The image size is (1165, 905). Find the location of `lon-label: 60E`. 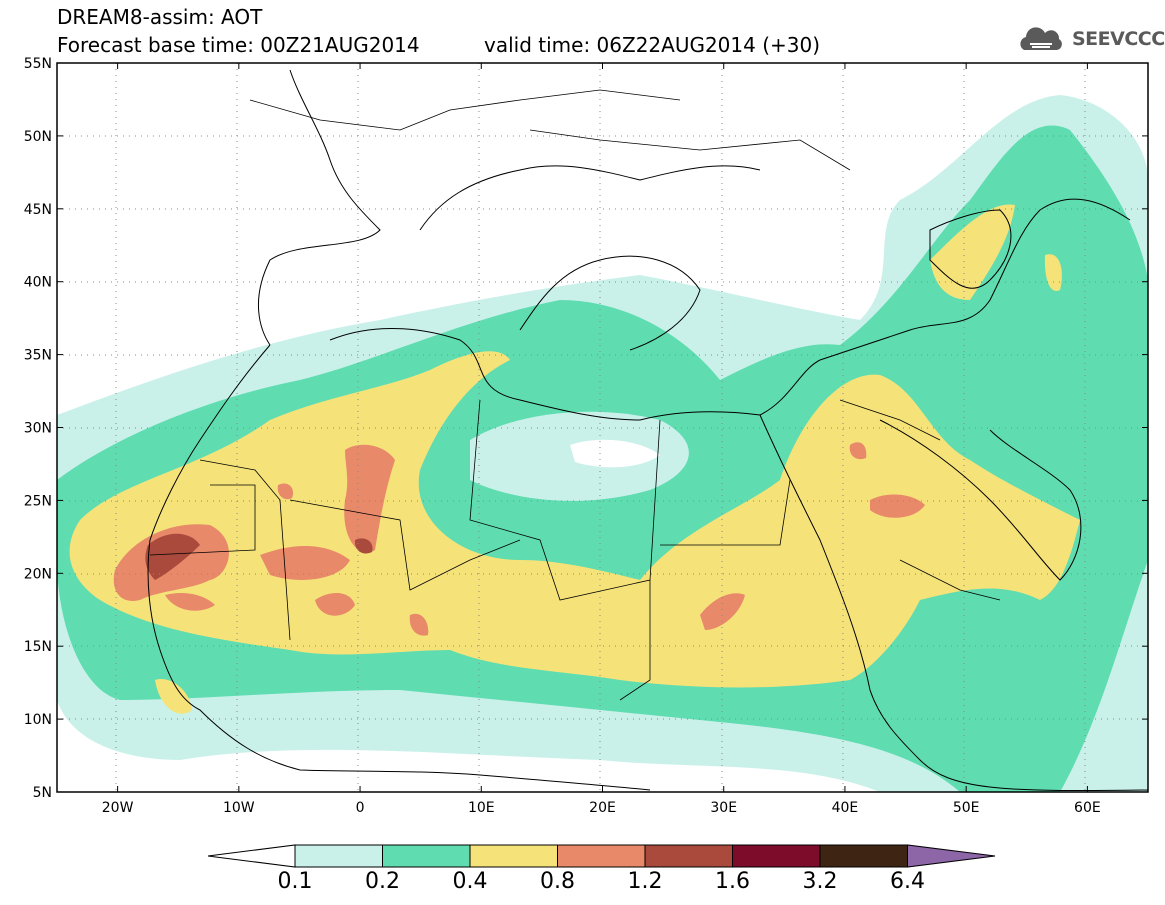

lon-label: 60E is located at coordinates (1087, 808).